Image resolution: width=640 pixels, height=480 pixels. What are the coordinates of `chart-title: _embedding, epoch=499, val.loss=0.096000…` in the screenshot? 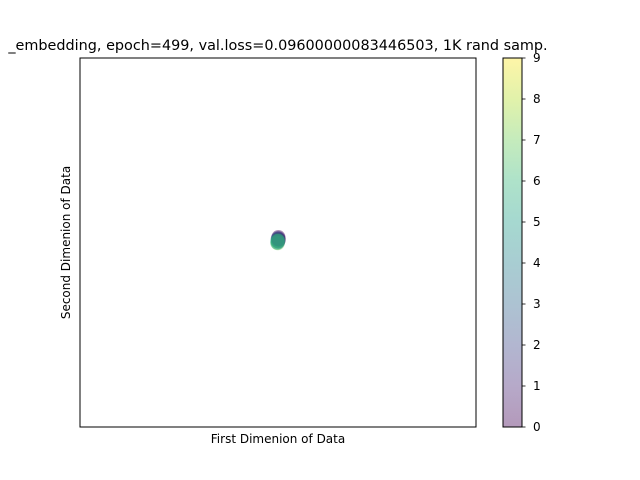 It's located at (277, 46).